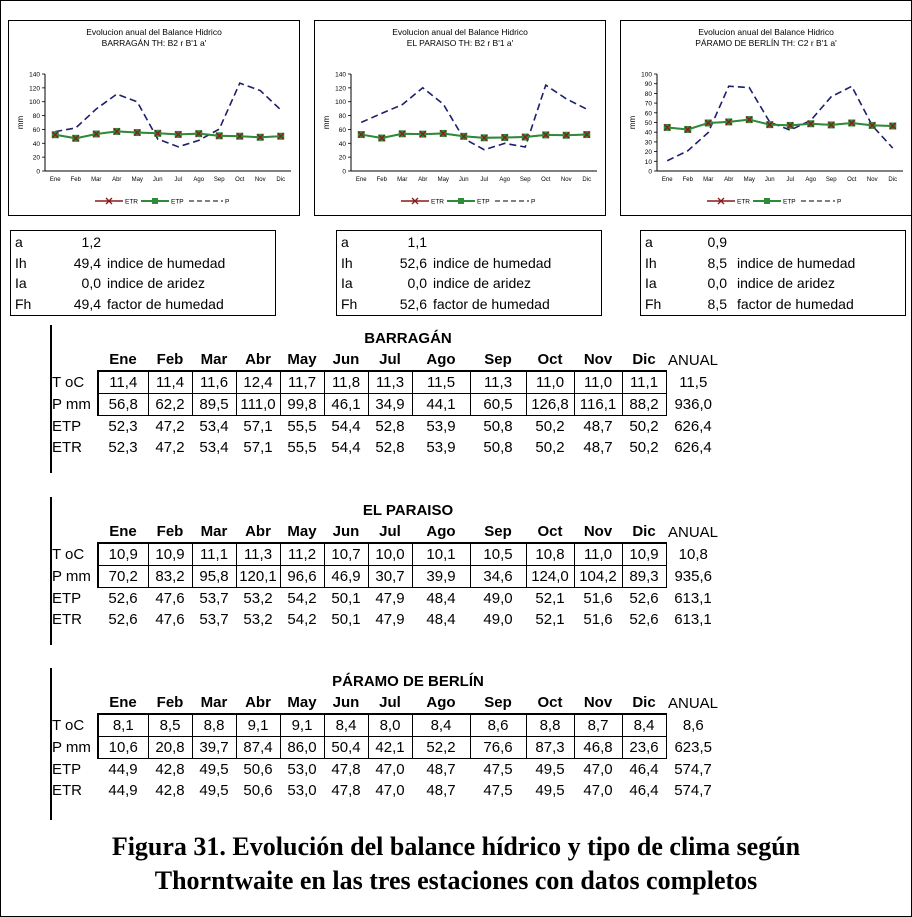  What do you see at coordinates (302, 382) in the screenshot?
I see `value-cell: 11,7` at bounding box center [302, 382].